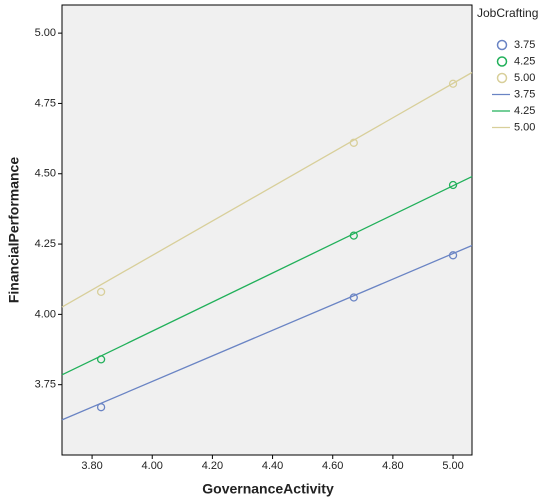 This screenshot has width=550, height=503. Describe the element at coordinates (452, 466) in the screenshot. I see `x-tick-label: 5.00` at that location.